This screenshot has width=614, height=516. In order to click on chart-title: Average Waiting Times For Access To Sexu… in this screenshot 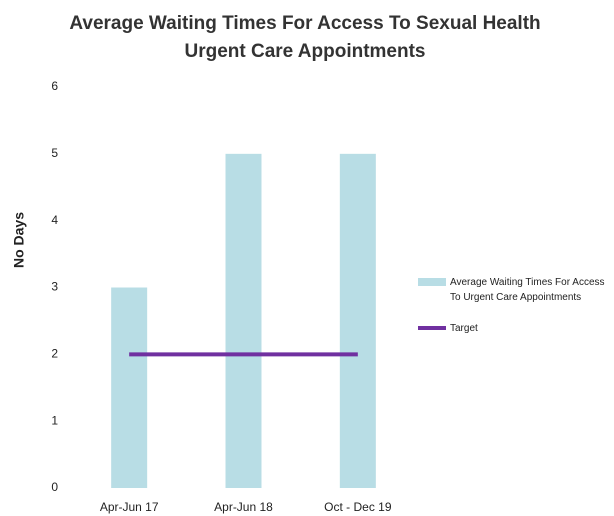, I will do `click(305, 37)`.